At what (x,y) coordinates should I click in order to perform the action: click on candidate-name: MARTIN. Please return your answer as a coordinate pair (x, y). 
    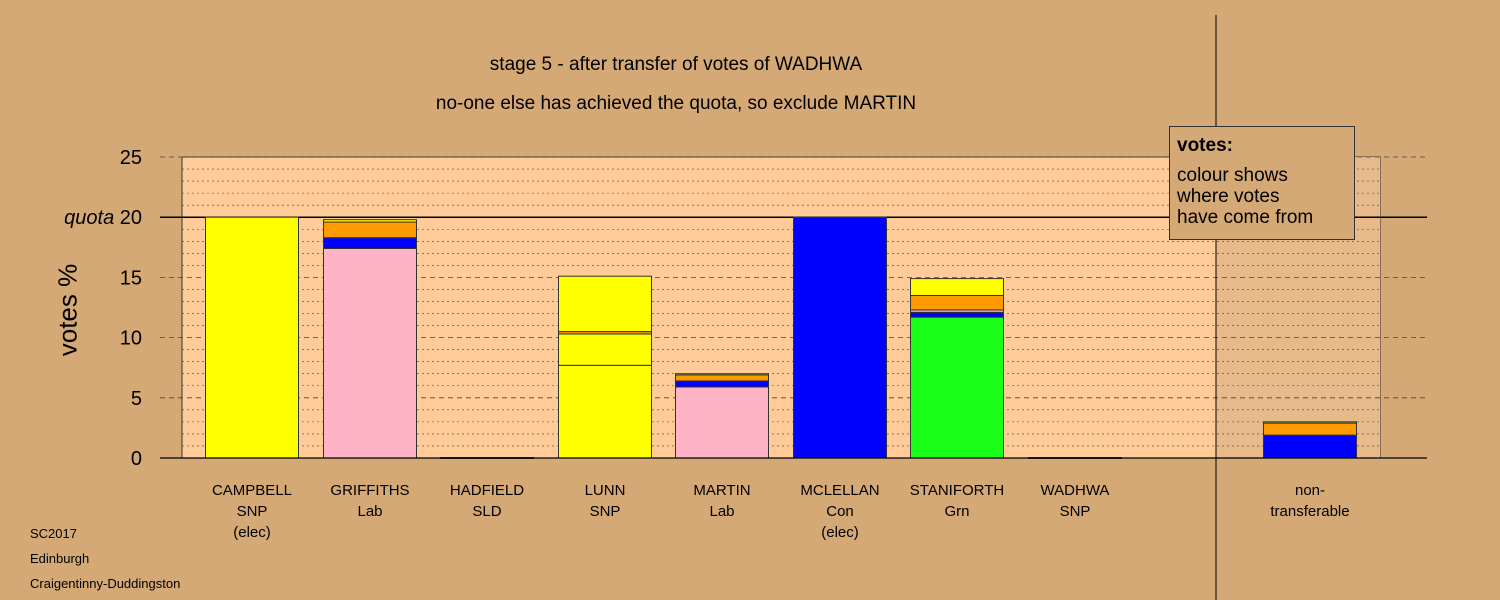
    Looking at the image, I should click on (722, 490).